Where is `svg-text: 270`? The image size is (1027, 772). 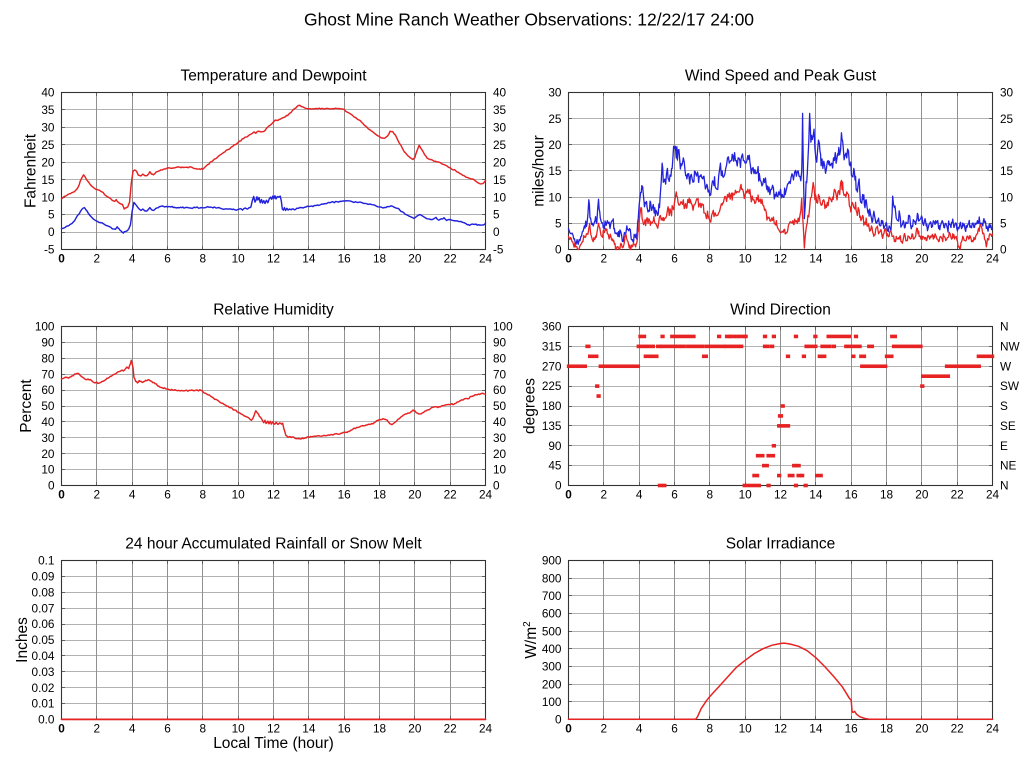 svg-text: 270 is located at coordinates (552, 366).